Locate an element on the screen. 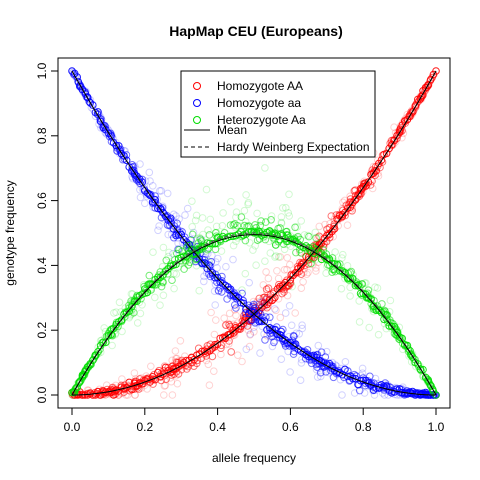 The width and height of the screenshot is (480, 480). legend-label-mean: Mean is located at coordinates (232, 130).